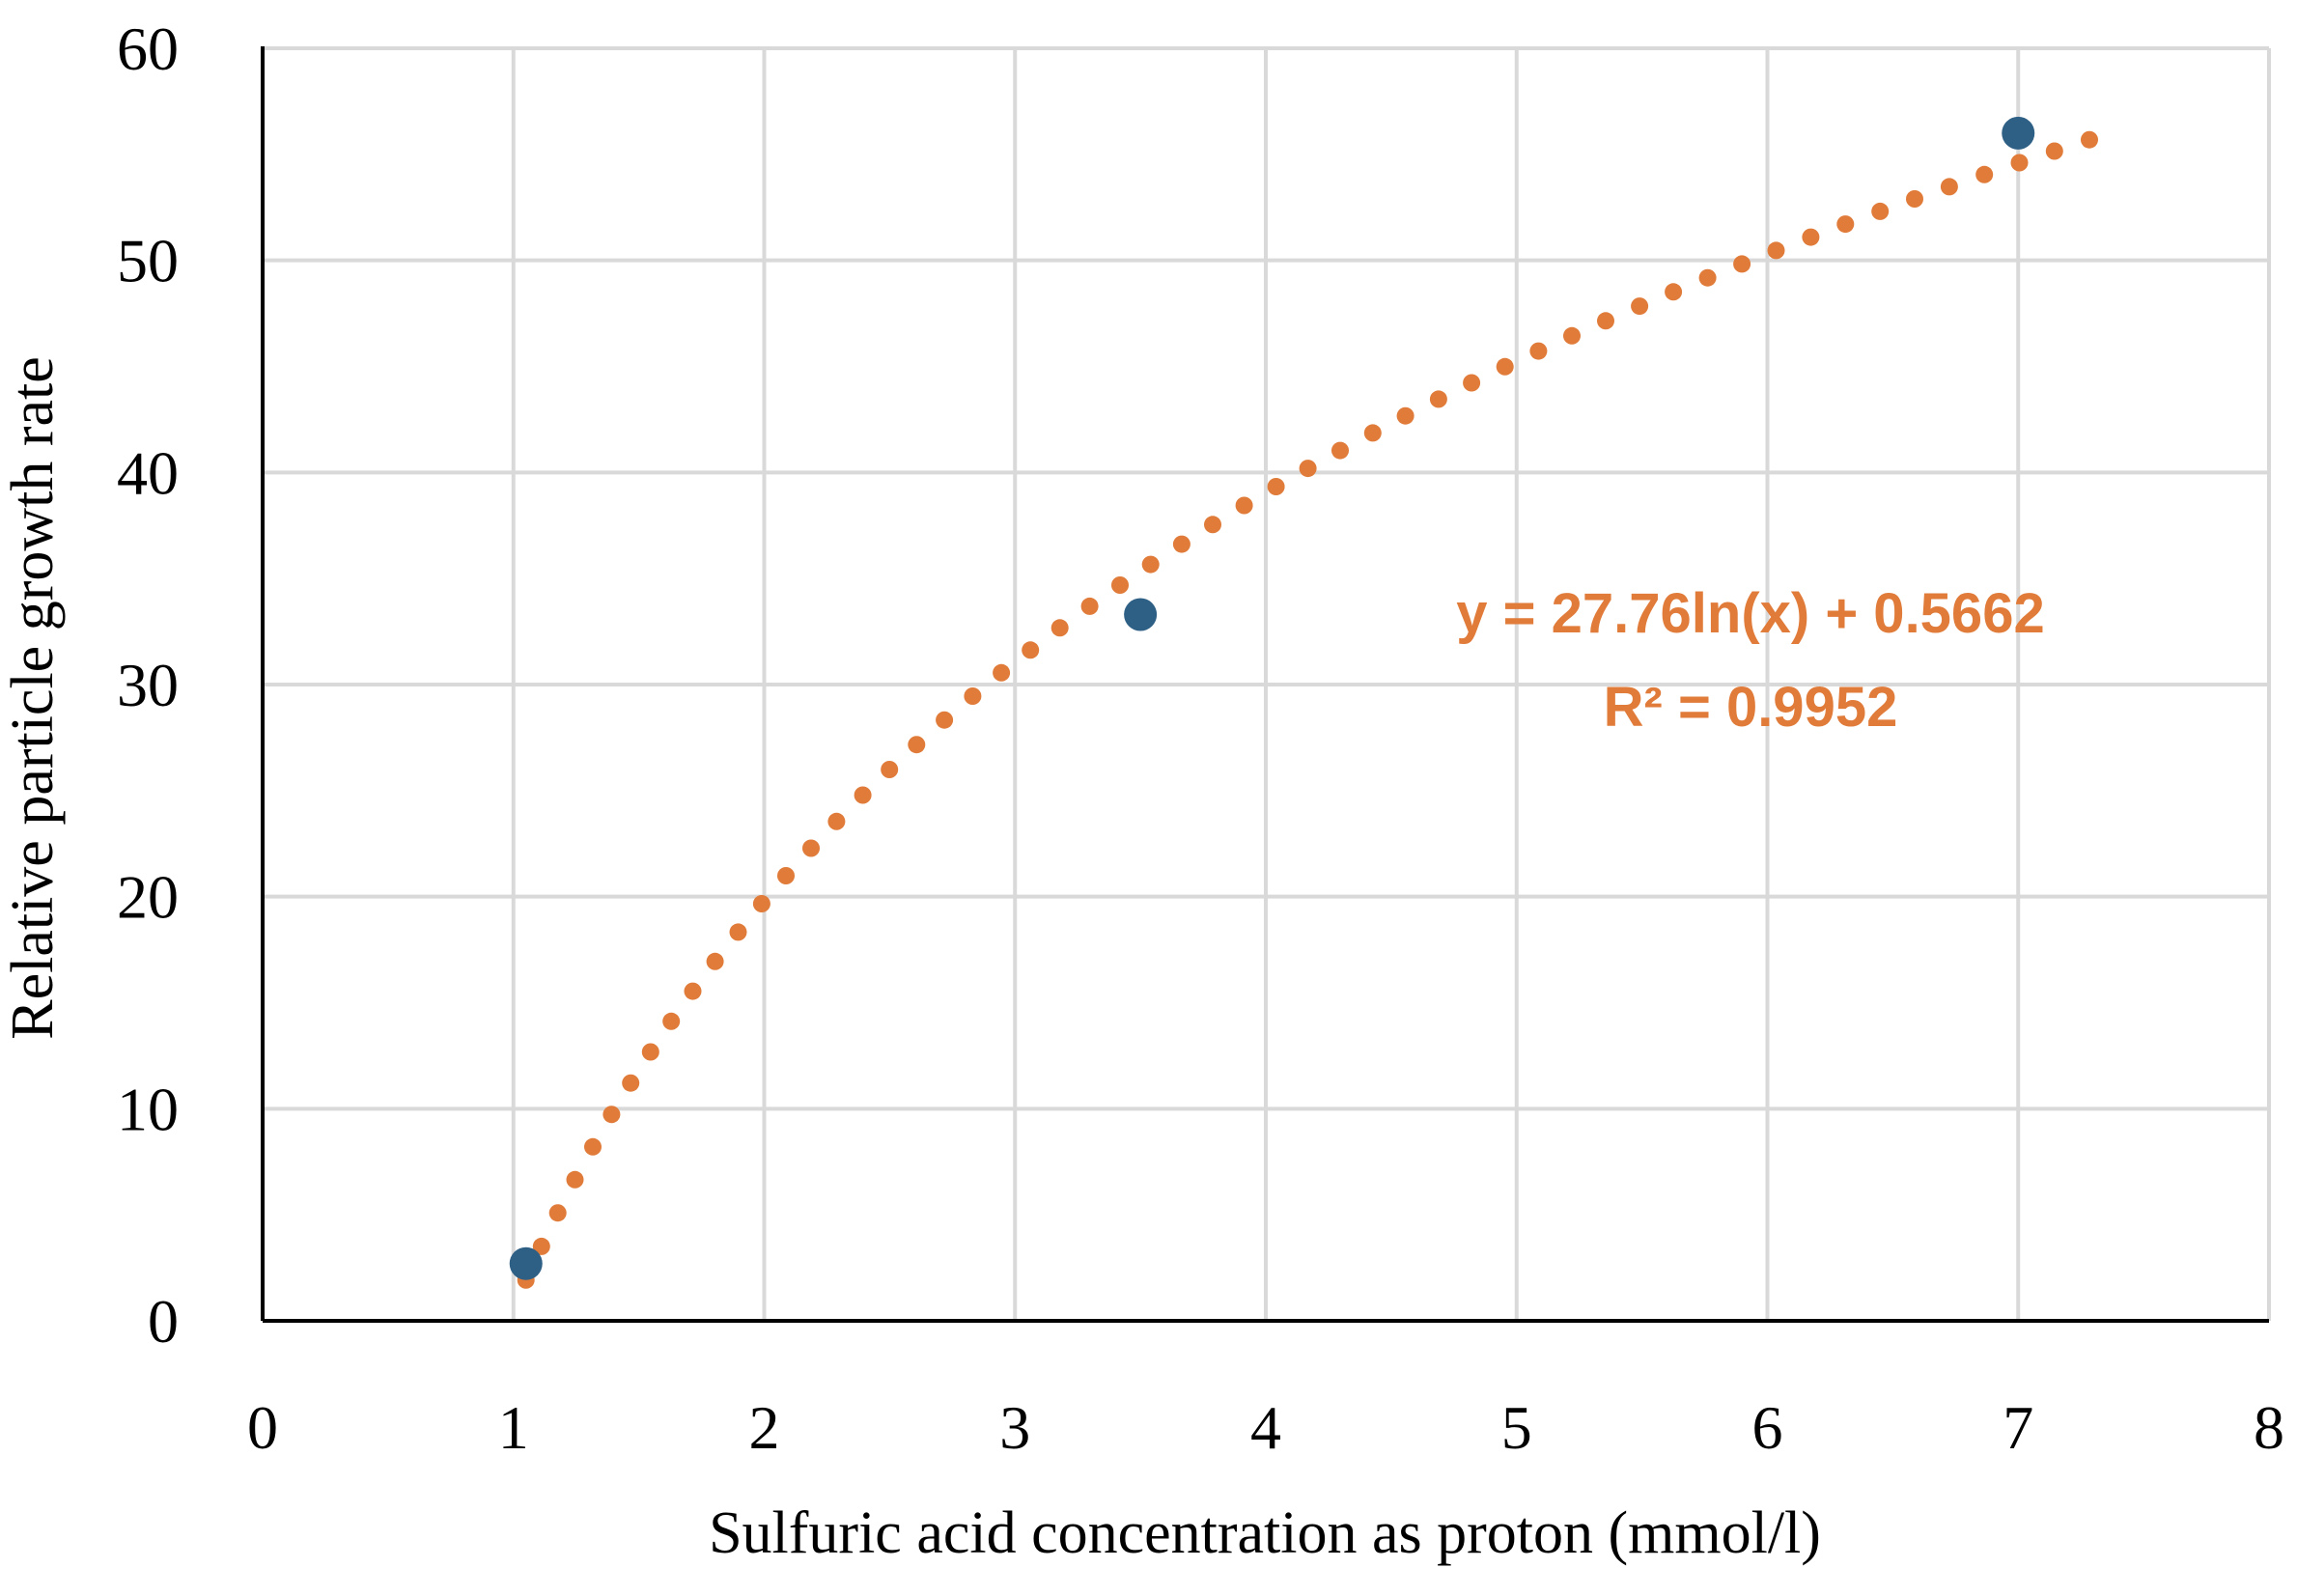  Describe the element at coordinates (1516, 1427) in the screenshot. I see `x-tick-label: 5` at that location.